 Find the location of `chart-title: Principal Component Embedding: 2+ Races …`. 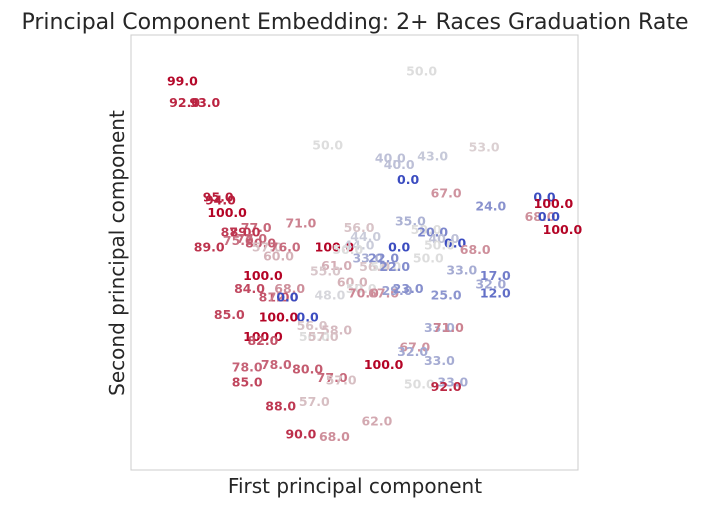

chart-title: Principal Component Embedding: 2+ Races … is located at coordinates (355, 22).